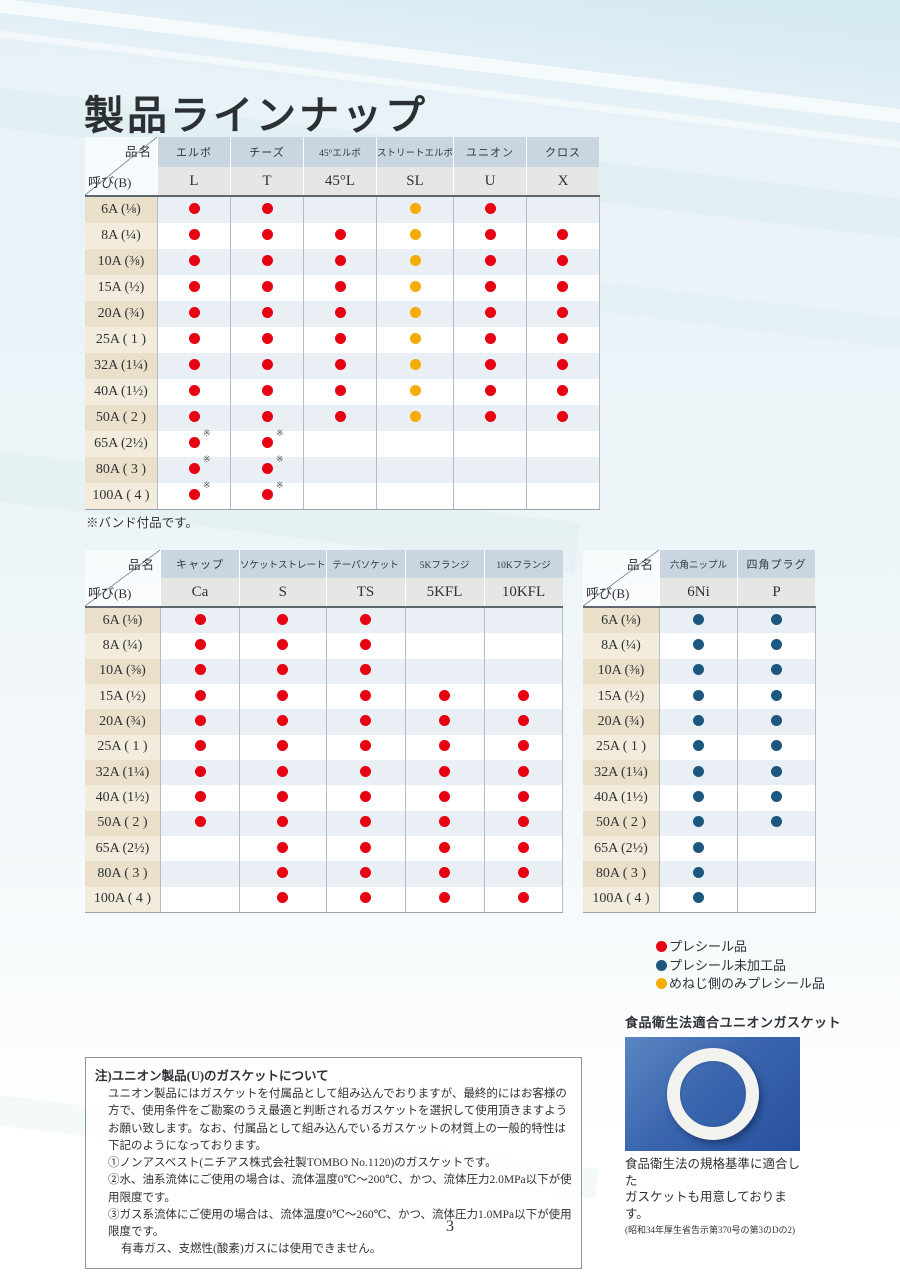  Describe the element at coordinates (713, 1172) in the screenshot. I see `gasket-caption-line: 食品衛生法の規格基準に適合した` at that location.